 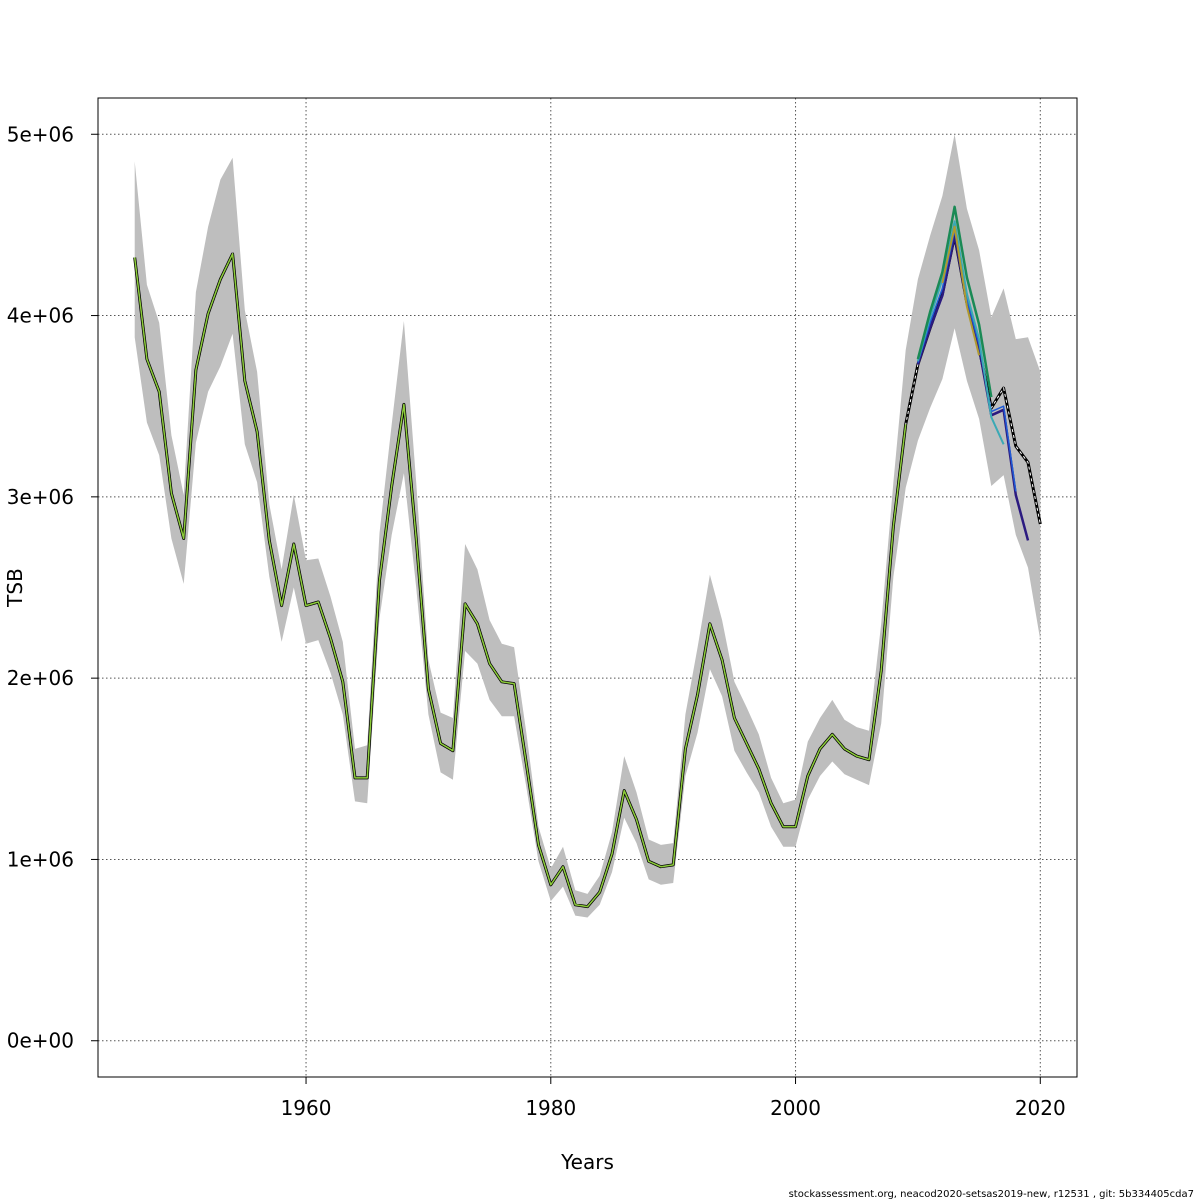 What do you see at coordinates (1040, 1108) in the screenshot?
I see `x-tick-label: 2020` at bounding box center [1040, 1108].